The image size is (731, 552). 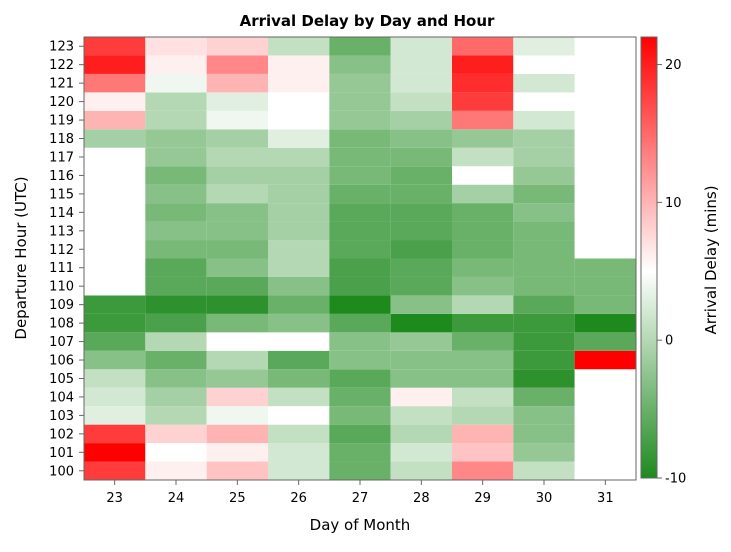 What do you see at coordinates (61, 65) in the screenshot?
I see `y-tick-label: 122` at bounding box center [61, 65].